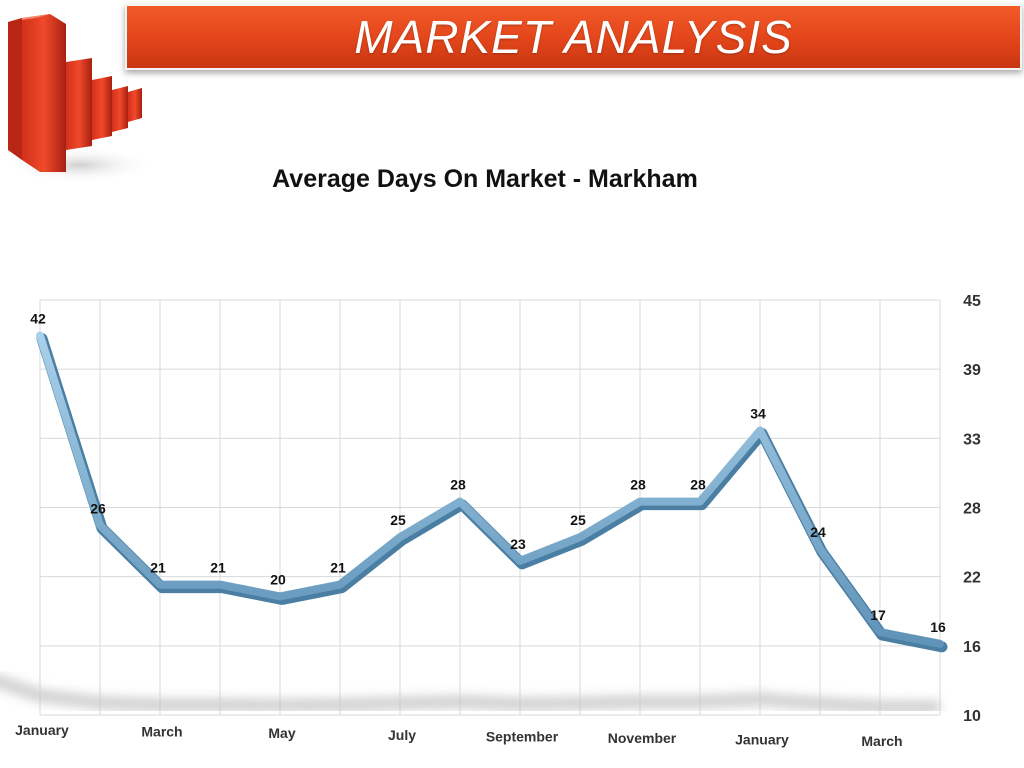  I want to click on data-label: 16, so click(938, 627).